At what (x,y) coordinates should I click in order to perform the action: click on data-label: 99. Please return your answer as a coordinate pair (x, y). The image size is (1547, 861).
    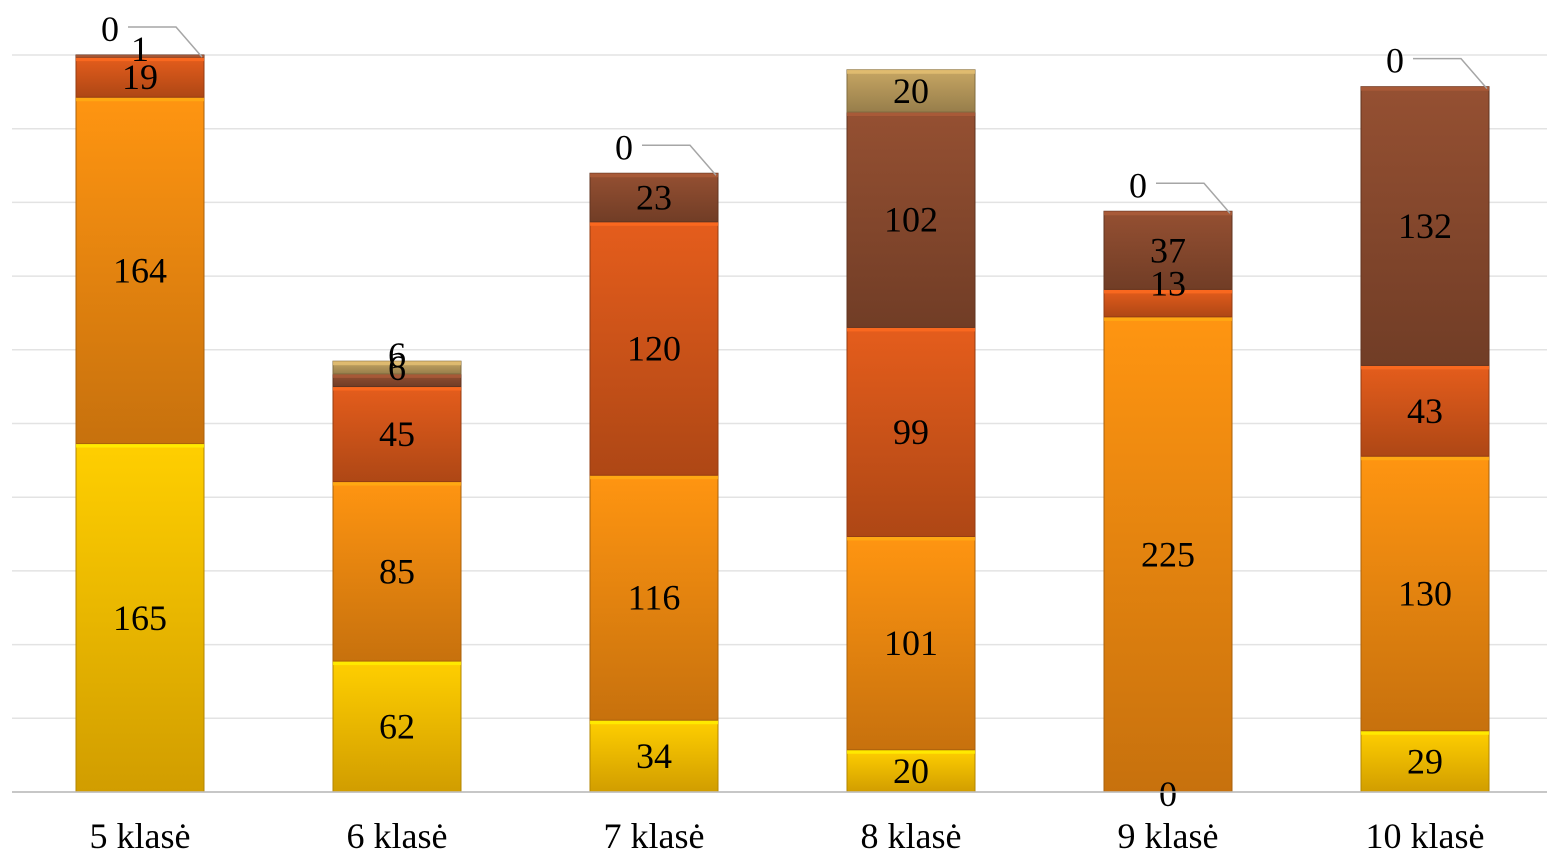
    Looking at the image, I should click on (911, 432).